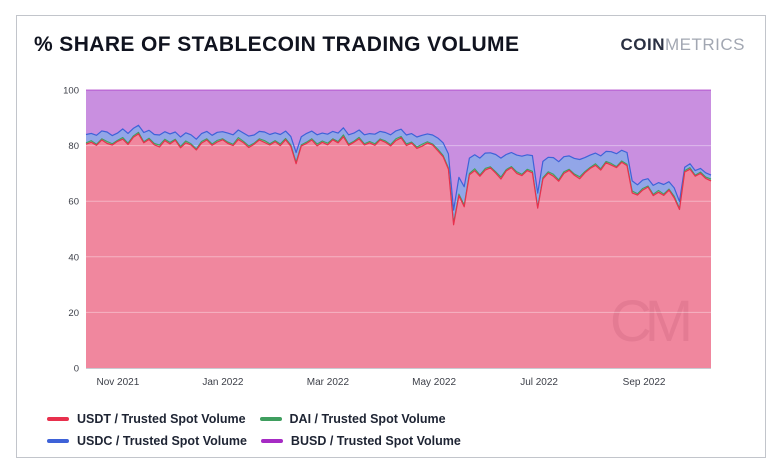  I want to click on legend-label-busd: BUSD / Trusted Spot Volume, so click(375, 441).